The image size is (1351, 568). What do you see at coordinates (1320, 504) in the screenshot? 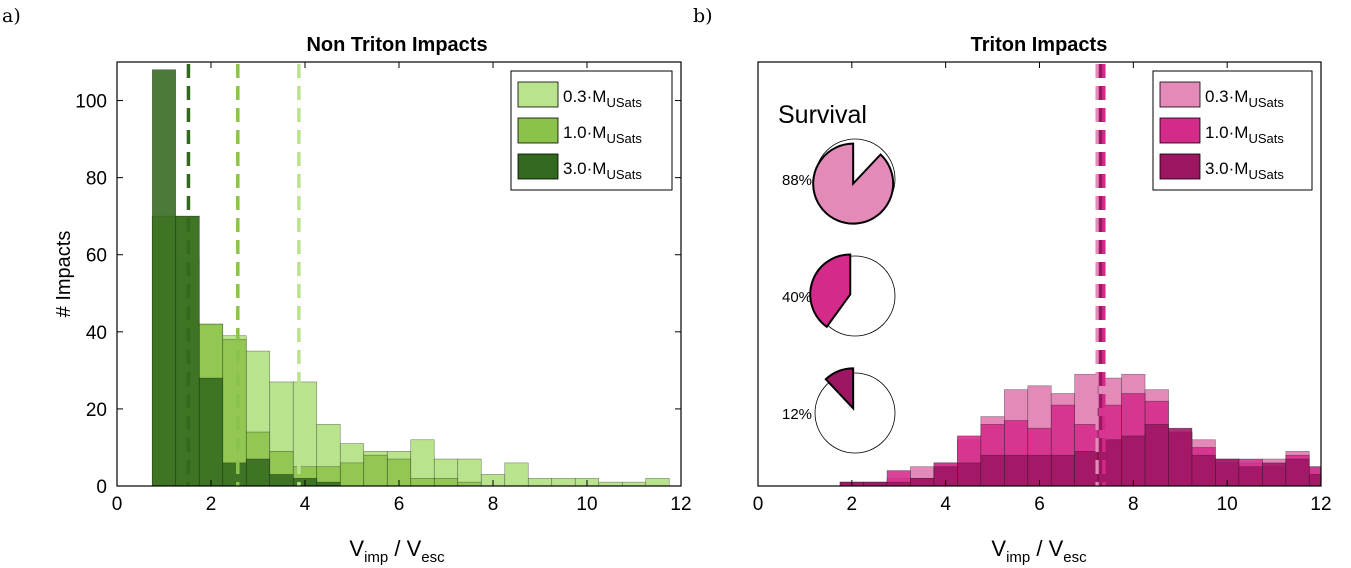
I see `x-tick-label-b-6: 12` at bounding box center [1320, 504].